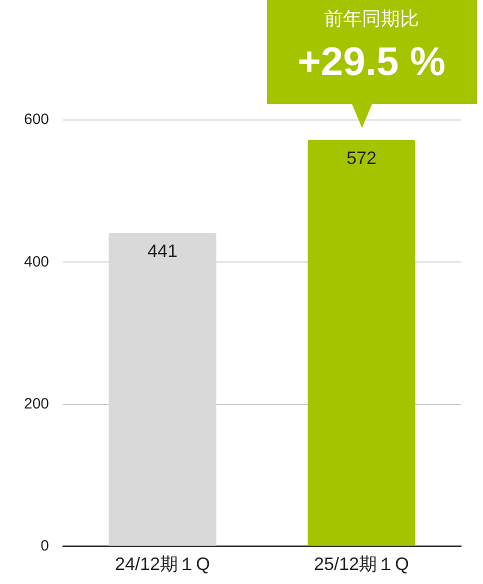  I want to click on y-tick-label: 600, so click(37, 119).